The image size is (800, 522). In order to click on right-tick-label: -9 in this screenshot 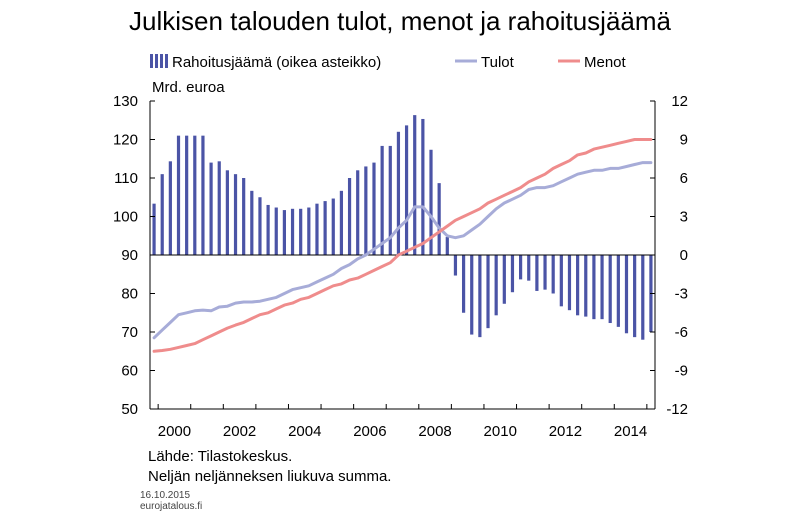, I will do `click(681, 371)`.